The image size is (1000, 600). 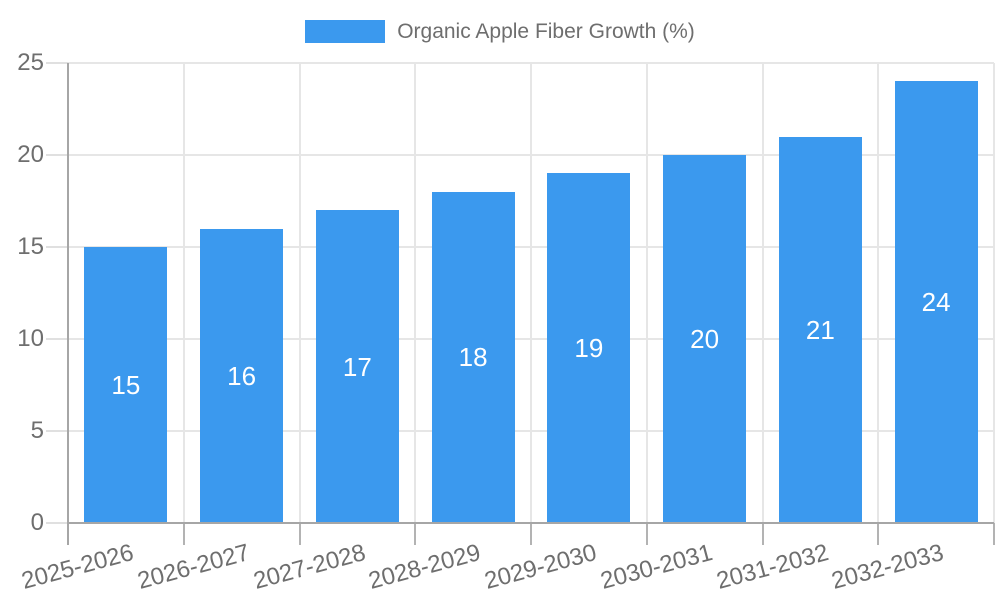 I want to click on y-axis-line, so click(x=68, y=304).